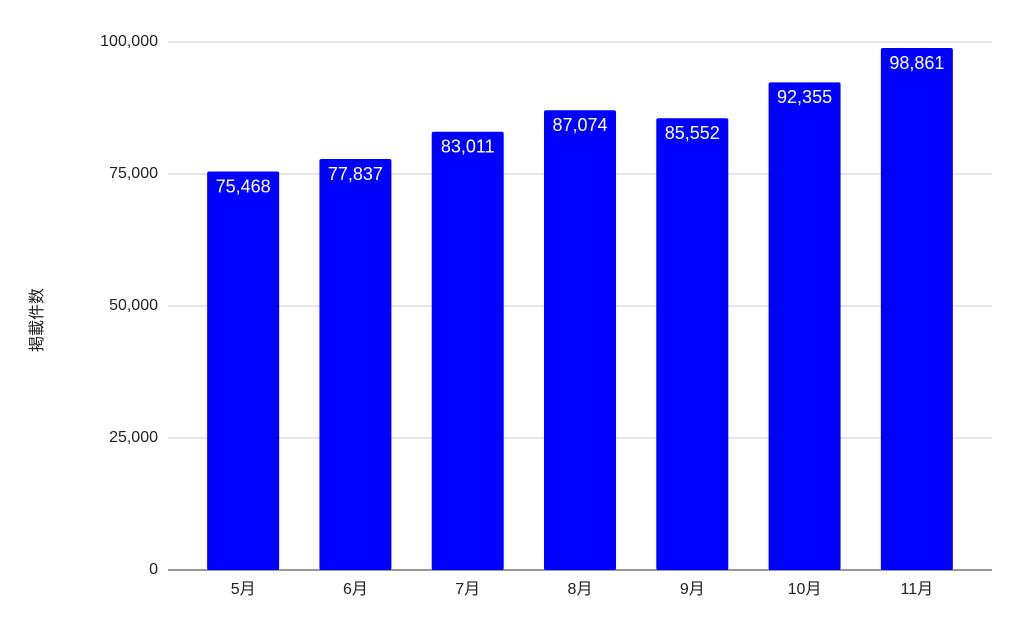  What do you see at coordinates (153, 569) in the screenshot?
I see `y-tick-label: 0` at bounding box center [153, 569].